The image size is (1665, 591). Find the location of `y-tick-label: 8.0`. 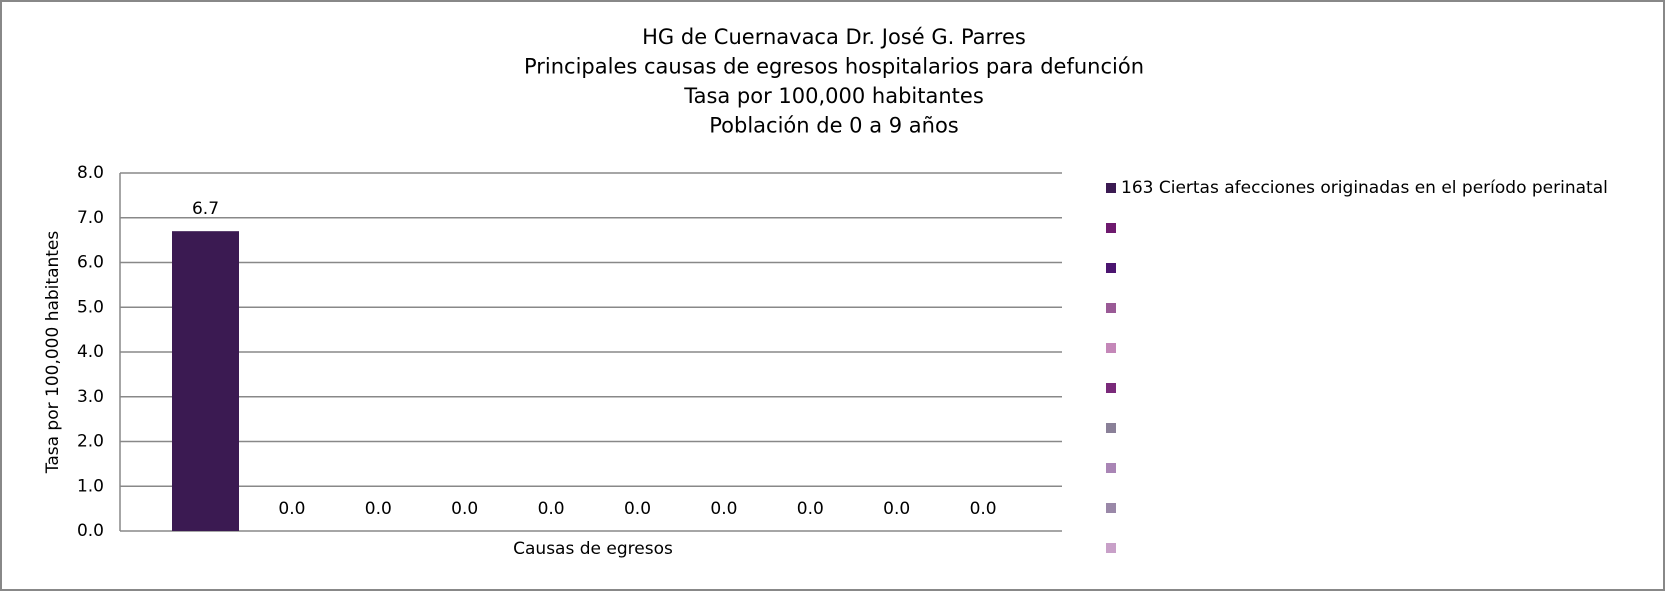

y-tick-label: 8.0 is located at coordinates (90, 173).